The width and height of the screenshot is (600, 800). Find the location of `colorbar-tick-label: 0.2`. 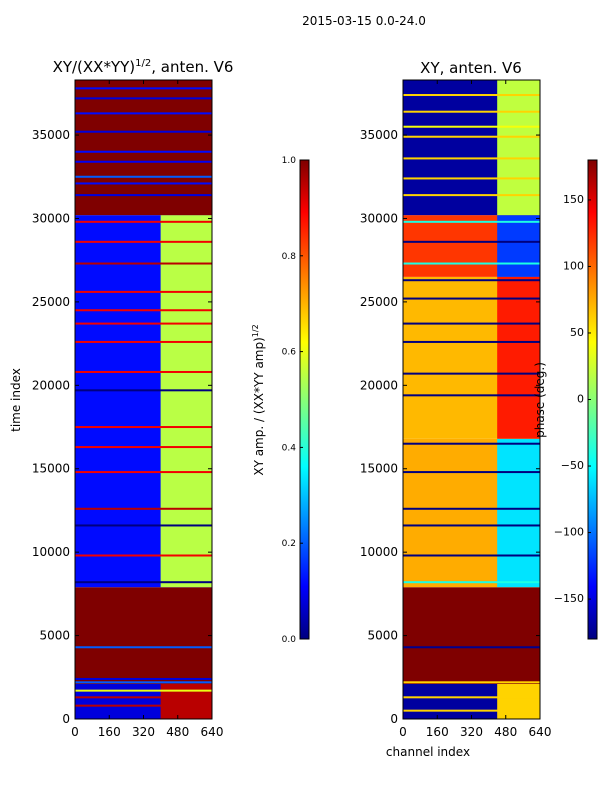

colorbar-tick-label: 0.2 is located at coordinates (289, 544).